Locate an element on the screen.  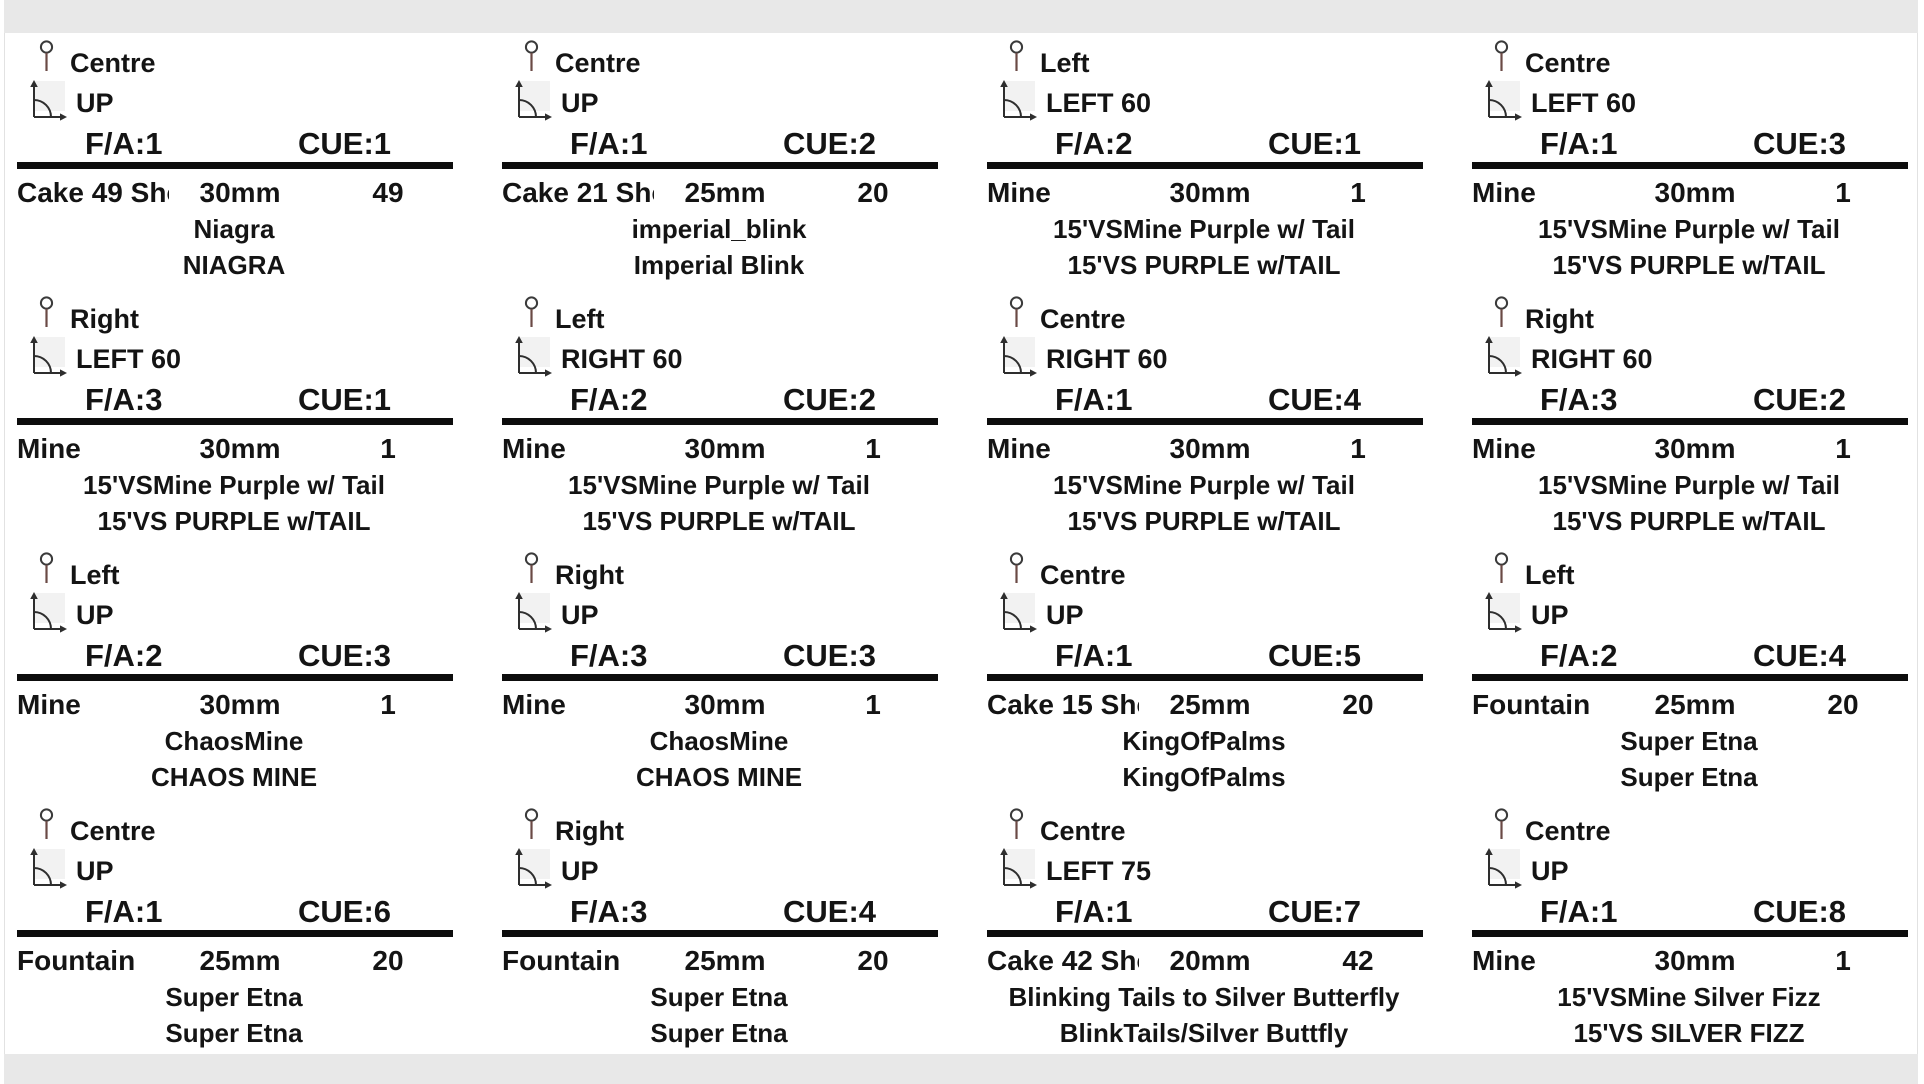
cue-number-label: CUE:8 is located at coordinates (1800, 911).